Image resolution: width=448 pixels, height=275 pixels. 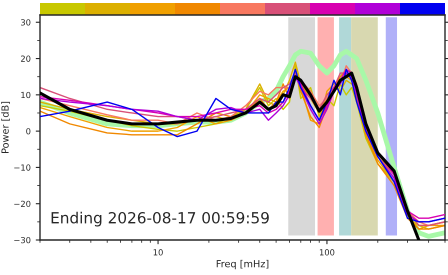 What do you see at coordinates (22, 167) in the screenshot?
I see `y-tick-label: −10` at bounding box center [22, 167].